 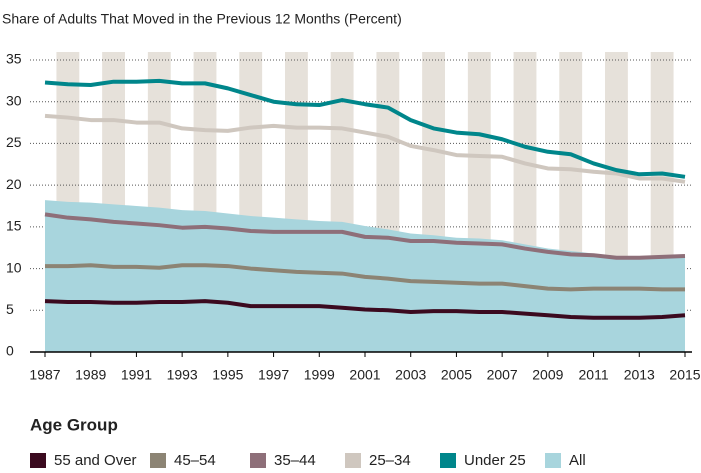 I want to click on x-tick-label: 1997, so click(x=273, y=375).